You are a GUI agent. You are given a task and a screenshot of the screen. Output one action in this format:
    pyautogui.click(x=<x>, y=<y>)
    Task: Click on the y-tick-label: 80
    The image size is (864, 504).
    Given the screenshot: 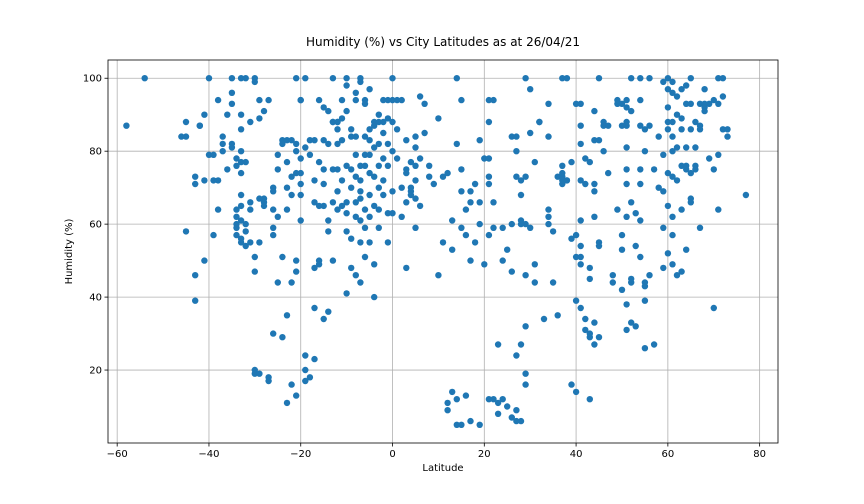 What is the action you would take?
    pyautogui.click(x=95, y=152)
    